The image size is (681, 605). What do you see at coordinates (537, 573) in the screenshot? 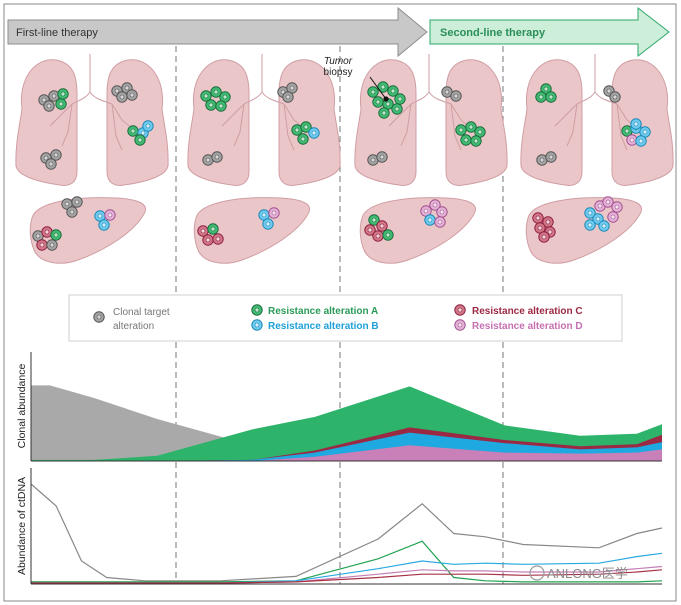
I see `watermark-icon` at bounding box center [537, 573].